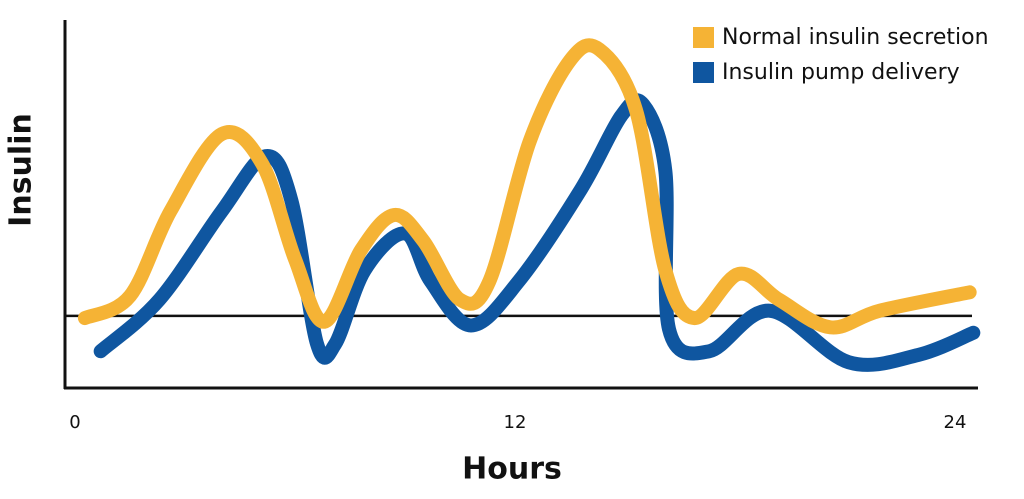 The width and height of the screenshot is (1024, 499). I want to click on x-tick-label: 24, so click(955, 422).